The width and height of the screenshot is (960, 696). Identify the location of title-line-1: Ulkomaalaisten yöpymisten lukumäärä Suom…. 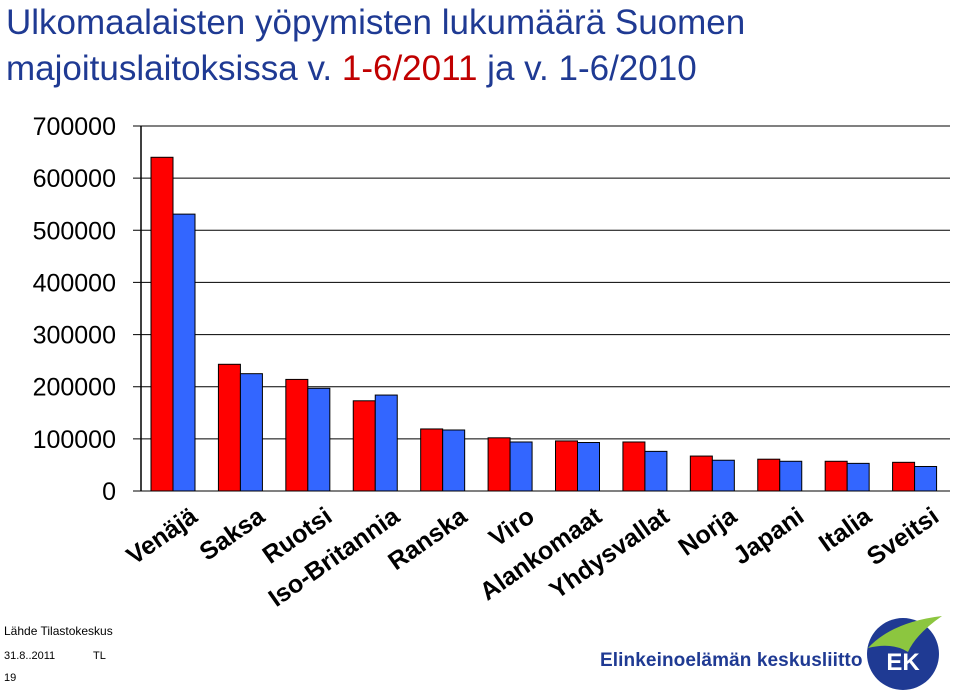
(376, 22).